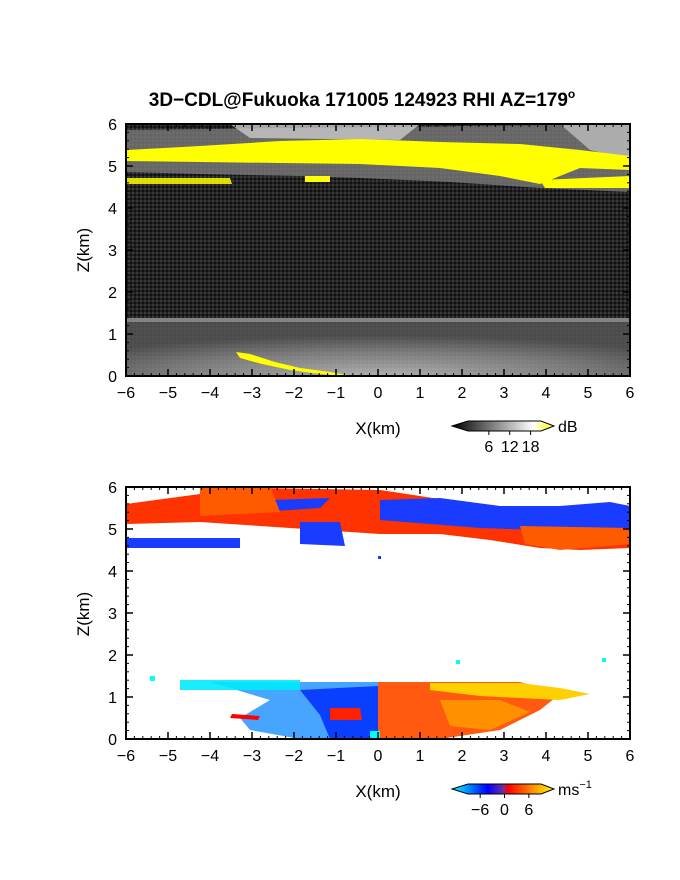 Image resolution: width=680 pixels, height=880 pixels. What do you see at coordinates (168, 756) in the screenshot?
I see `bottom-x-tick-label: −5` at bounding box center [168, 756].